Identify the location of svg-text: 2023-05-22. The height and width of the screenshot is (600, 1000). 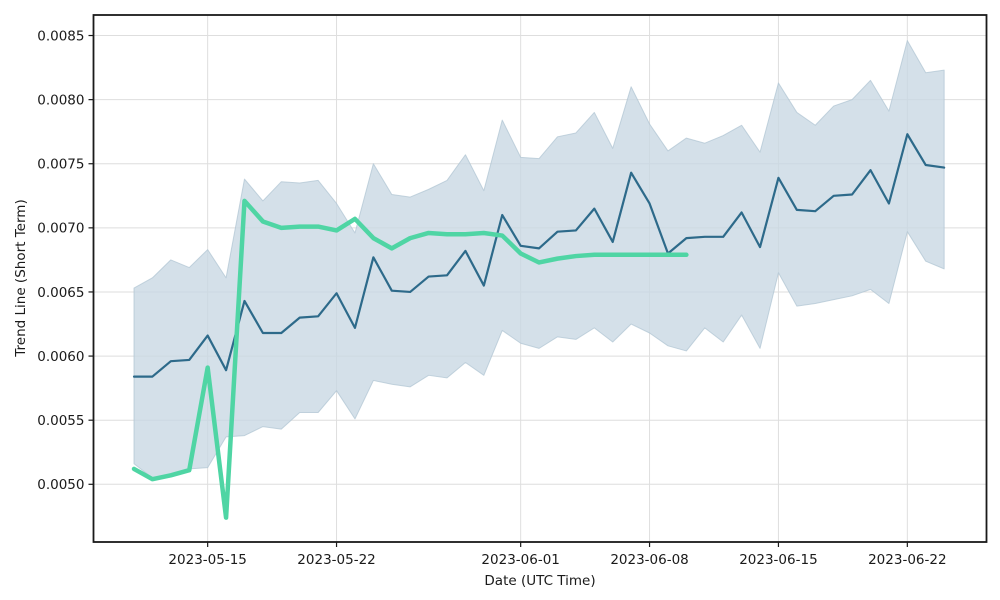
(336, 560).